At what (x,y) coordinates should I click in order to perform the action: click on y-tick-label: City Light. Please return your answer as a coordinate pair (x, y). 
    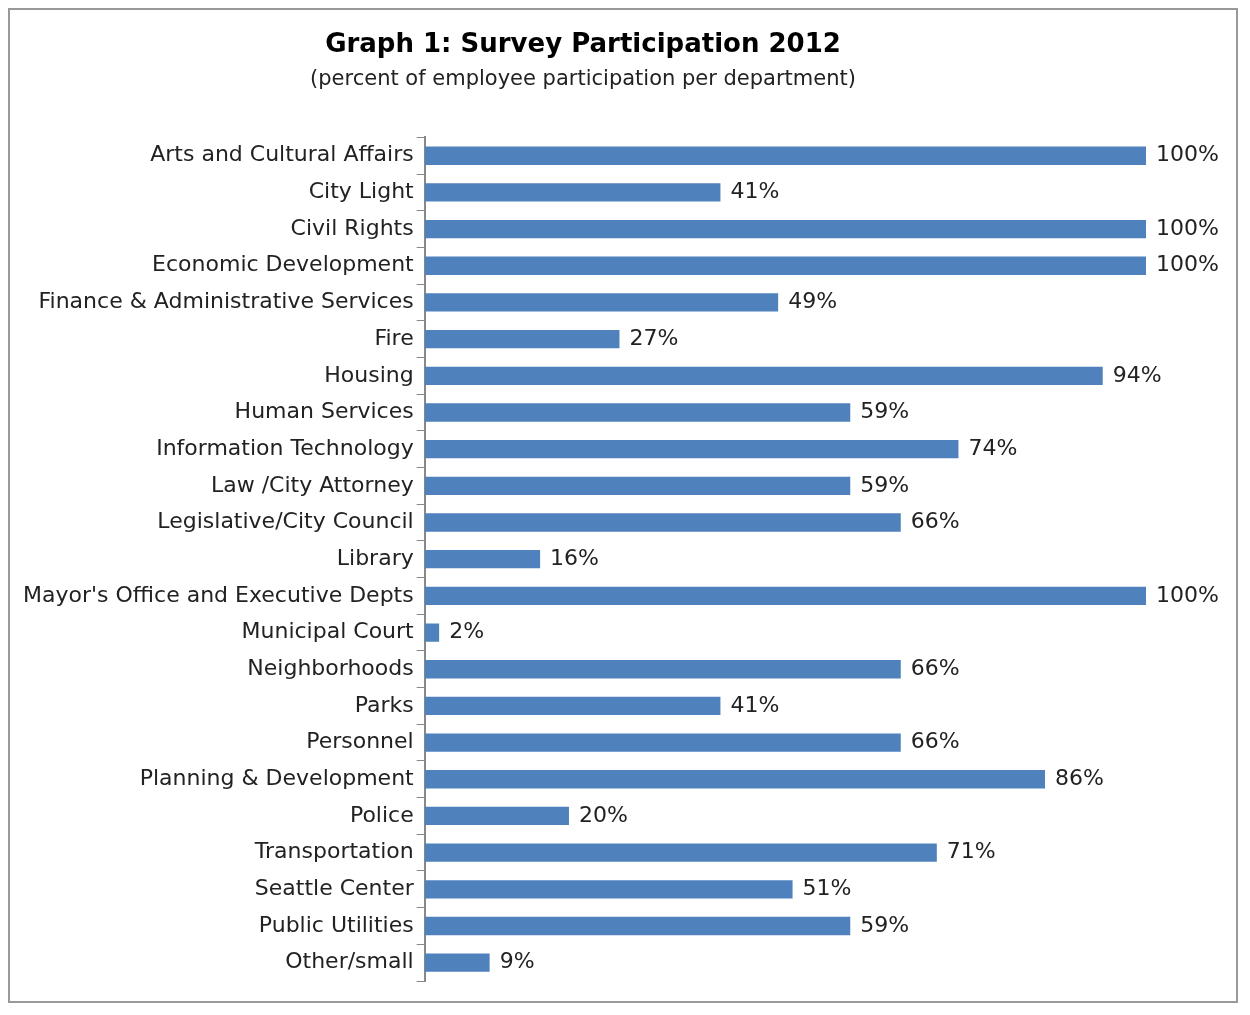
    Looking at the image, I should click on (361, 191).